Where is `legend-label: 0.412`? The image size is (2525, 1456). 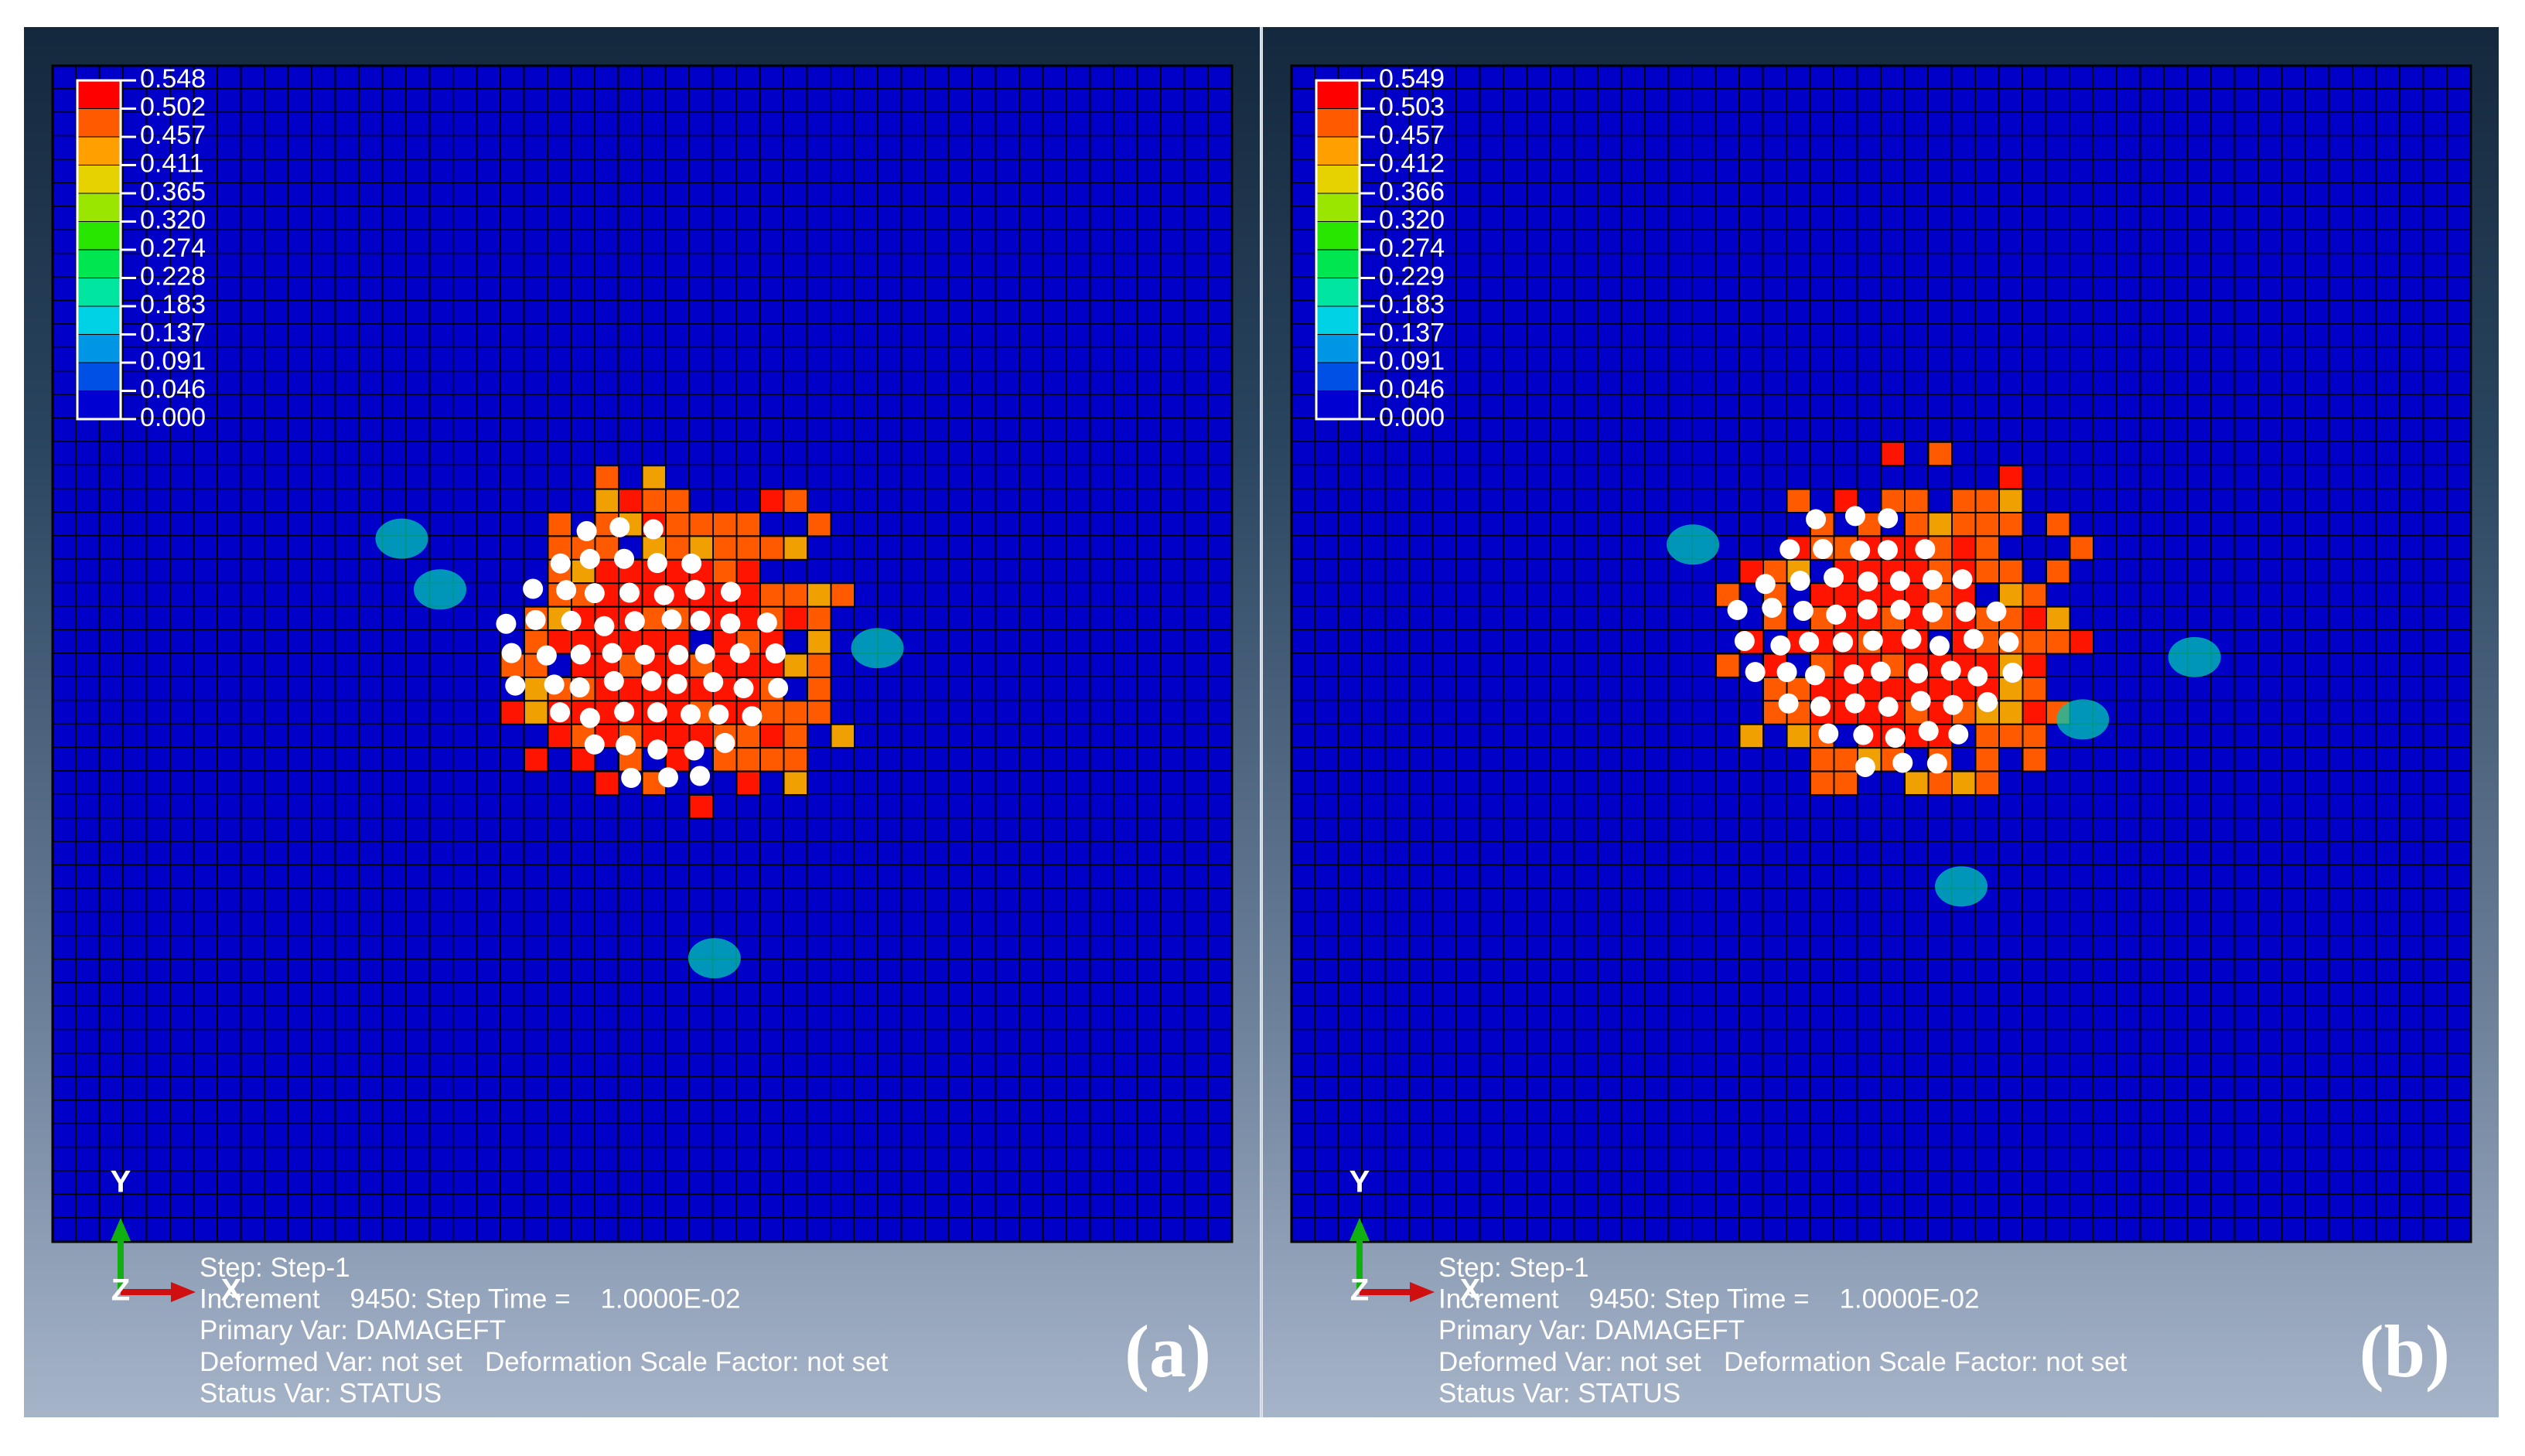 legend-label: 0.412 is located at coordinates (1412, 163).